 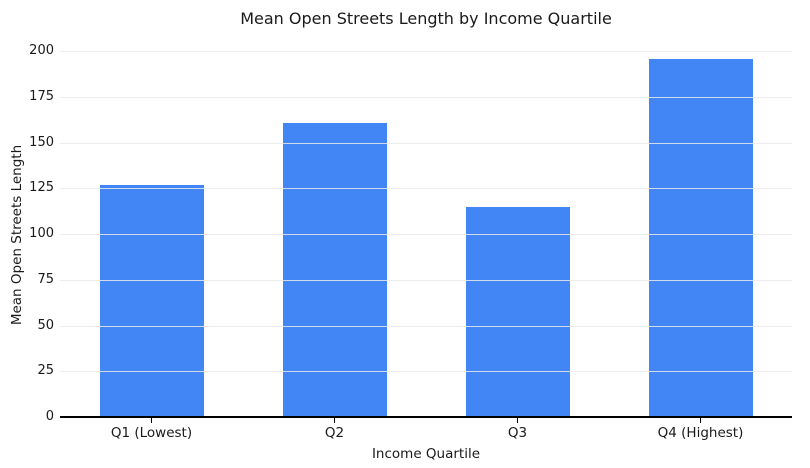 What do you see at coordinates (45, 371) in the screenshot?
I see `y-tick-label: 25` at bounding box center [45, 371].